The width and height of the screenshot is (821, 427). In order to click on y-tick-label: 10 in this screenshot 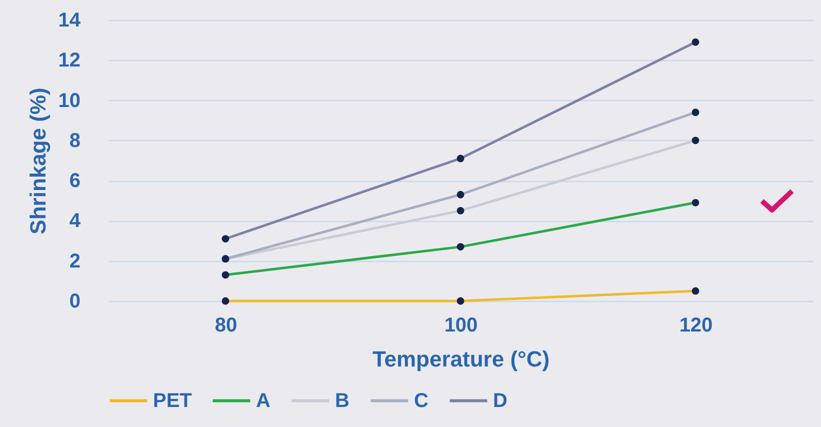, I will do `click(69, 101)`.